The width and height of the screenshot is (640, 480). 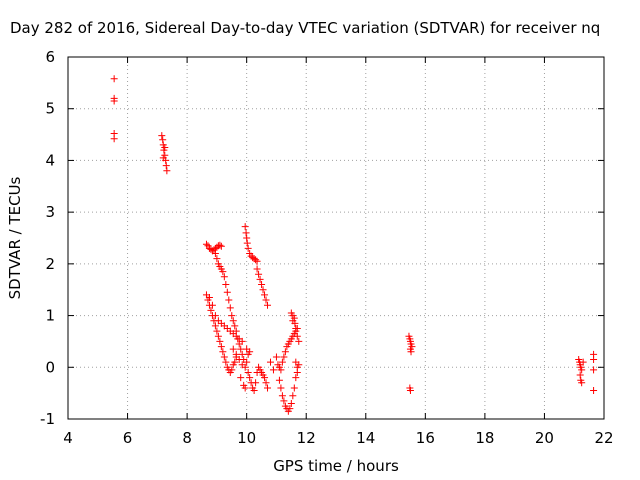 What do you see at coordinates (336, 466) in the screenshot?
I see `x-axis-label: GPS time / hours` at bounding box center [336, 466].